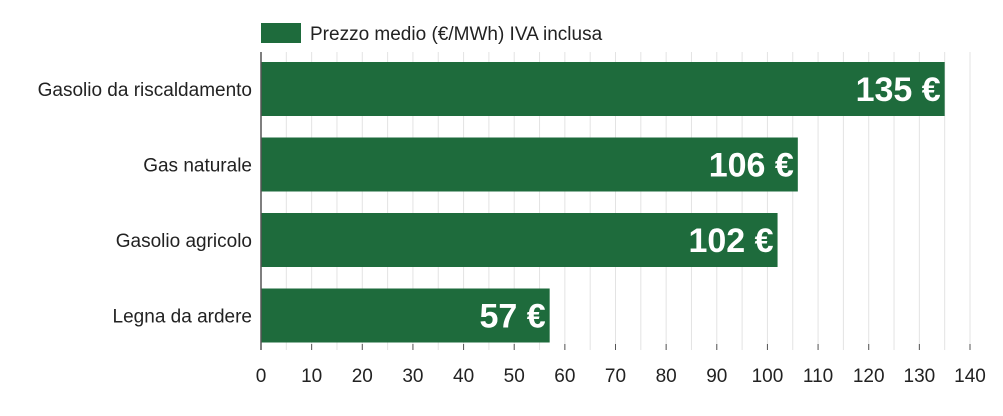  What do you see at coordinates (463, 376) in the screenshot?
I see `x-tick-label-40: 40` at bounding box center [463, 376].